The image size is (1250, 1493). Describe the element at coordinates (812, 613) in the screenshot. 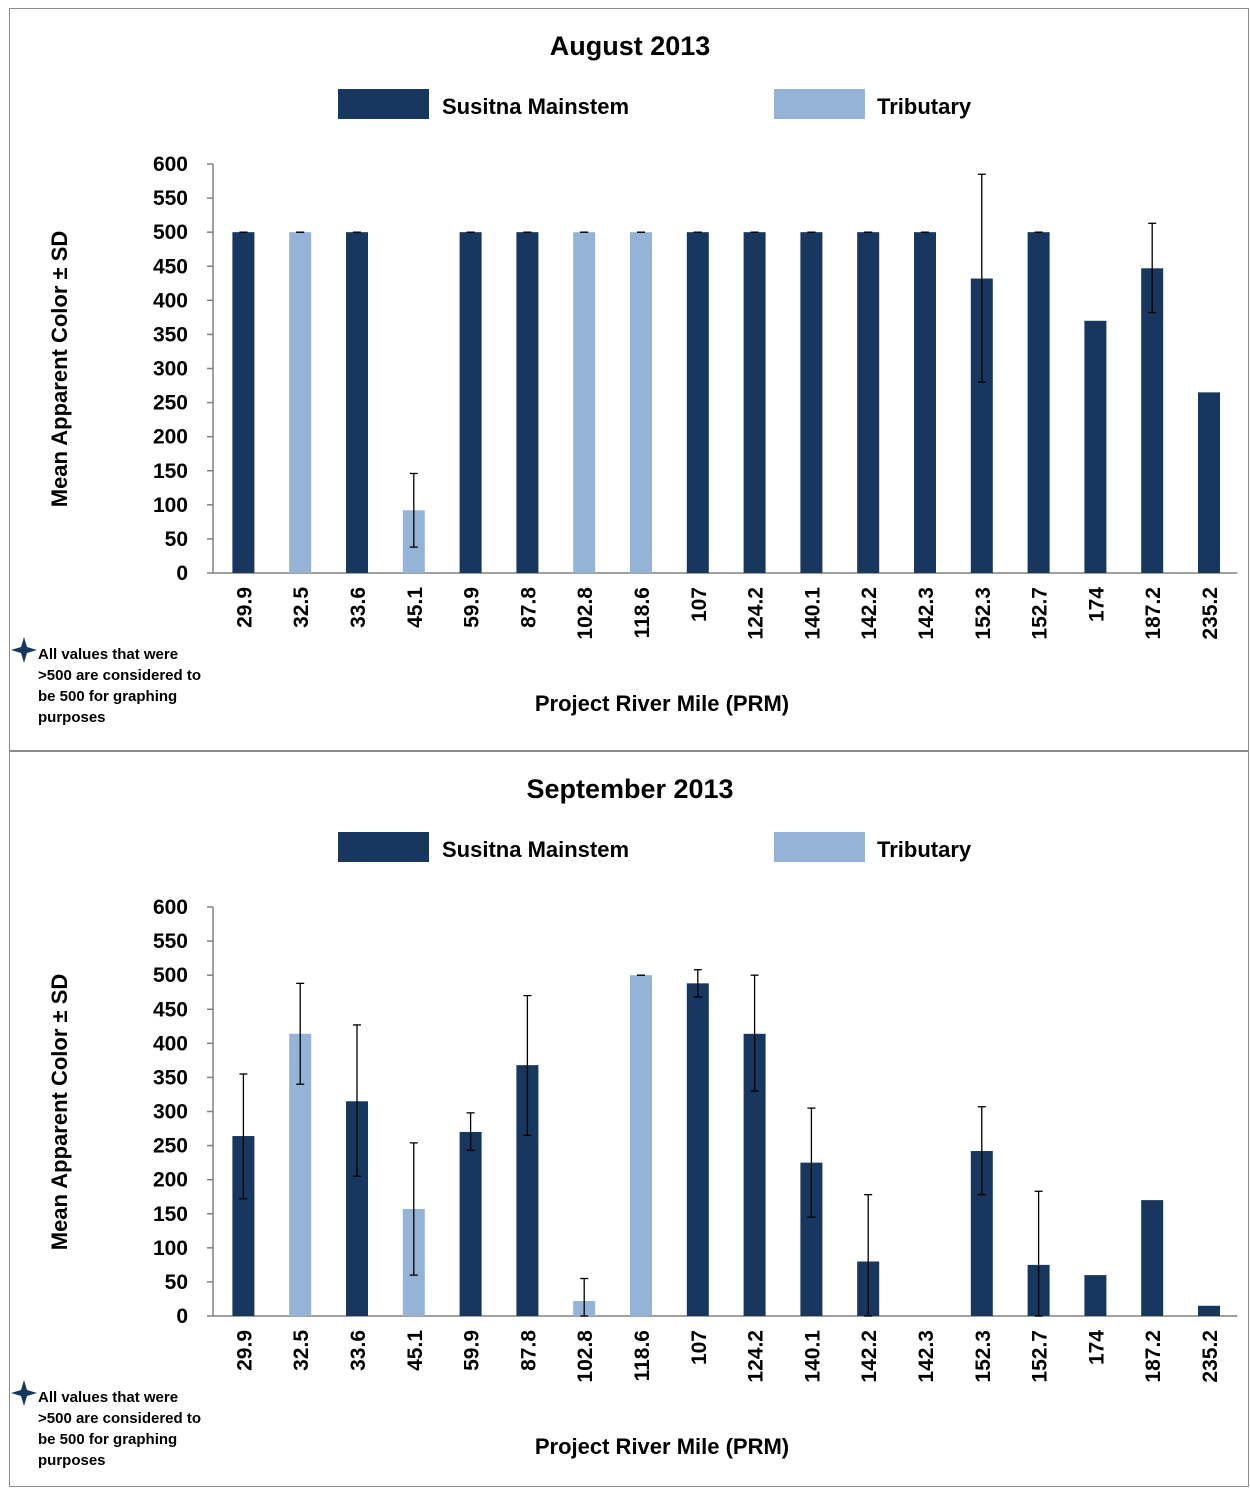

I see `x-tick-label-140-1: 140.1` at that location.